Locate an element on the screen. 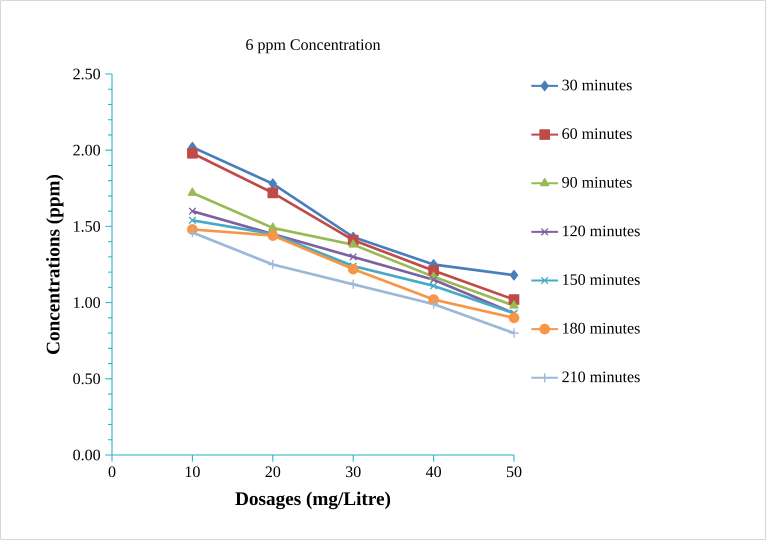  y-tick-label: 0.50 is located at coordinates (86, 378).